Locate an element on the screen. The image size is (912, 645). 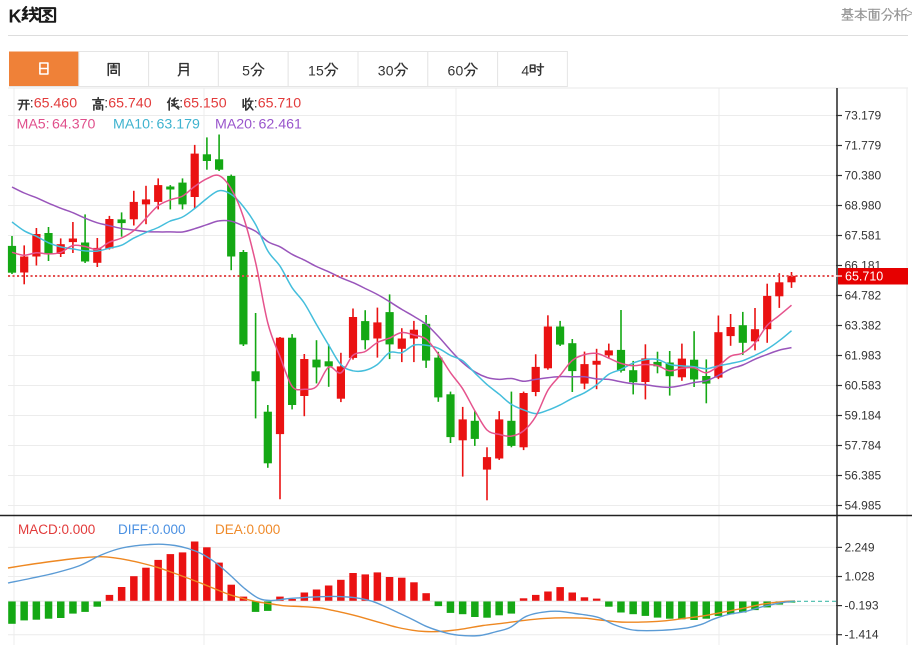
svg-text: -1.414 is located at coordinates (862, 635).